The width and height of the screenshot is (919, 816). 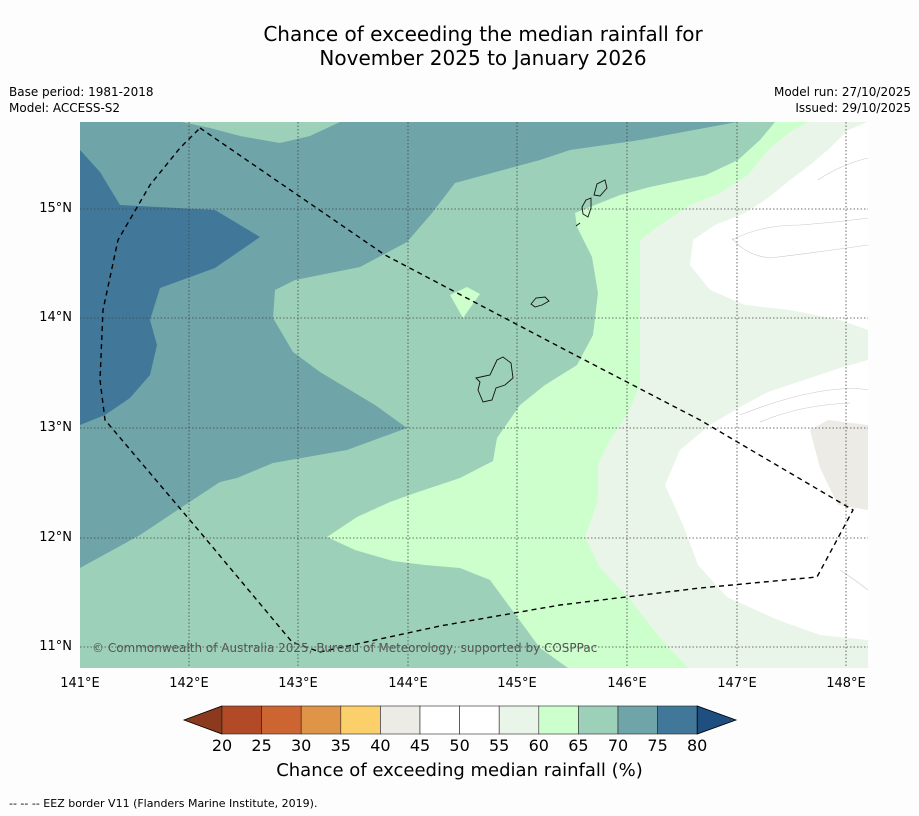 I want to click on lon-label-144: 144°E, so click(x=408, y=683).